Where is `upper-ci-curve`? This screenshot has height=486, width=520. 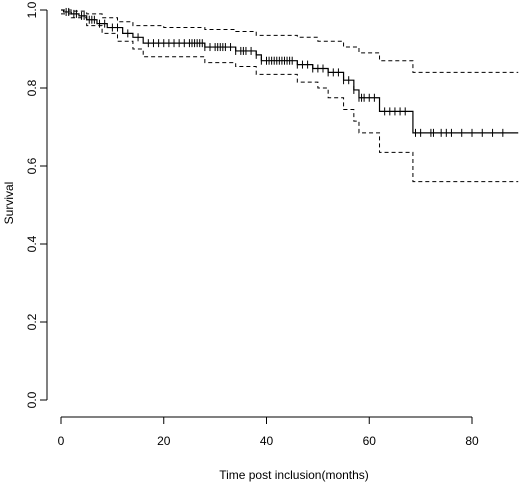
upper-ci-curve is located at coordinates (290, 41).